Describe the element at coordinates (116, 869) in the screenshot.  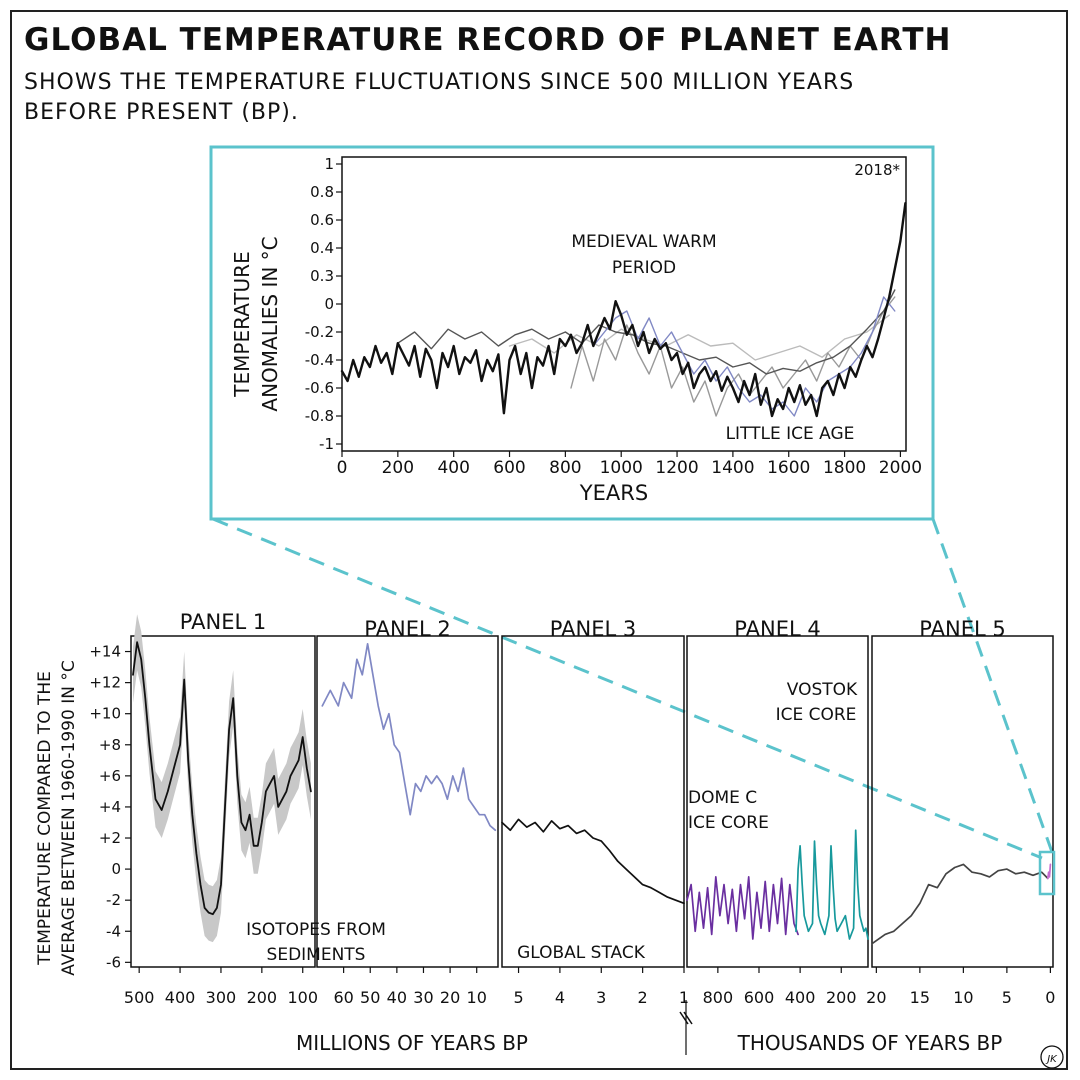
I see `main-y-tick-label: 0` at that location.